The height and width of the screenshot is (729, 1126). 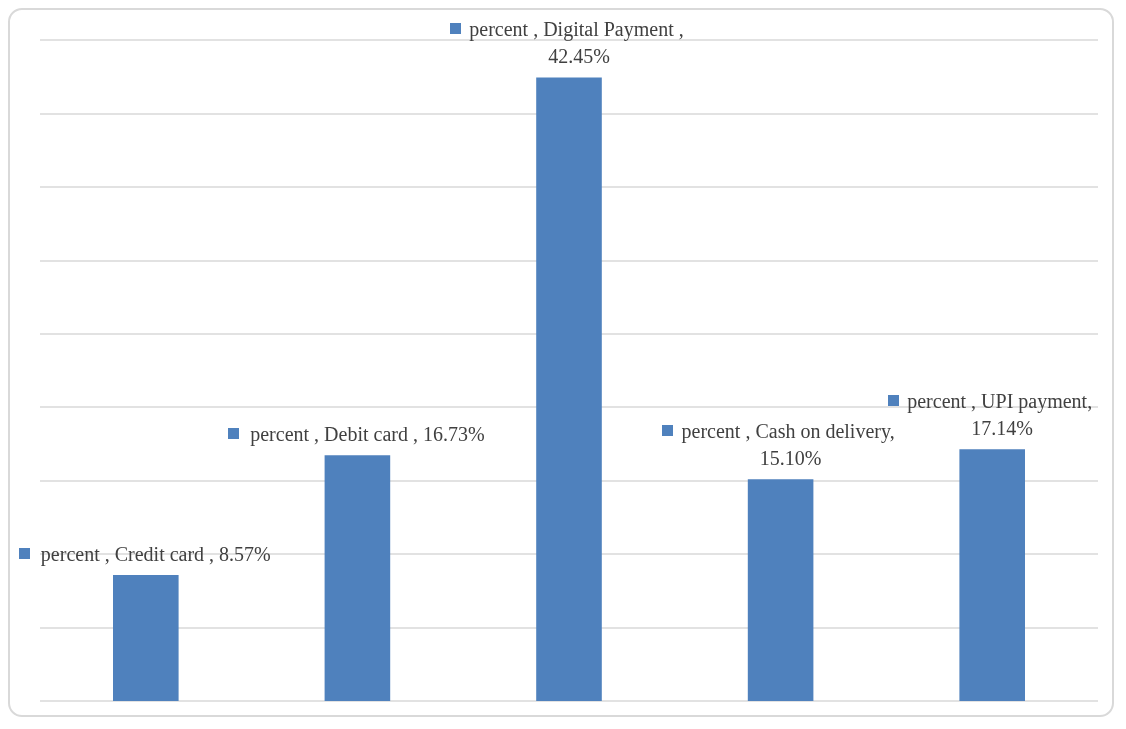 I want to click on data-label: percent , UPI payment, 17.14%, so click(x=1002, y=414).